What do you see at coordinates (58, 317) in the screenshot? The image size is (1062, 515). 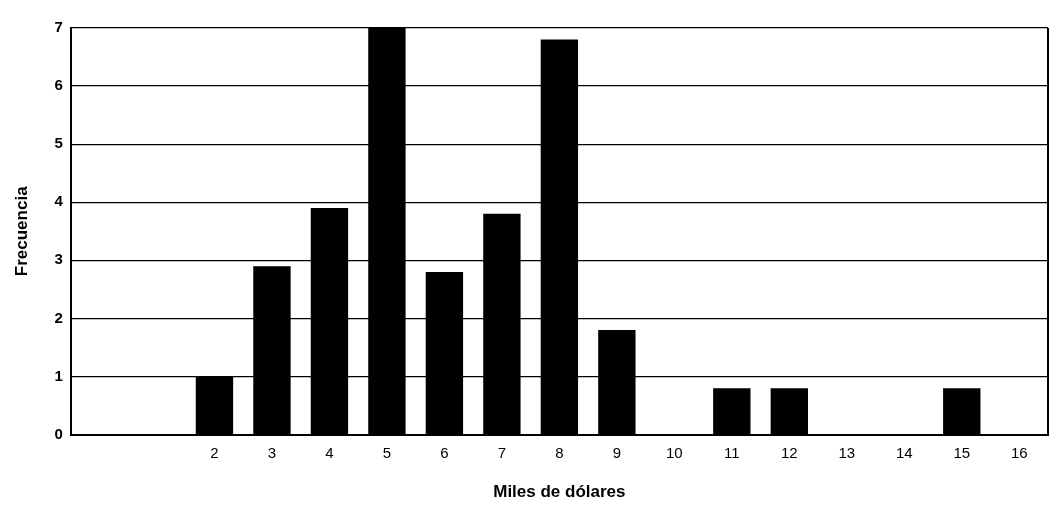 I see `y-tick-label: 2` at bounding box center [58, 317].